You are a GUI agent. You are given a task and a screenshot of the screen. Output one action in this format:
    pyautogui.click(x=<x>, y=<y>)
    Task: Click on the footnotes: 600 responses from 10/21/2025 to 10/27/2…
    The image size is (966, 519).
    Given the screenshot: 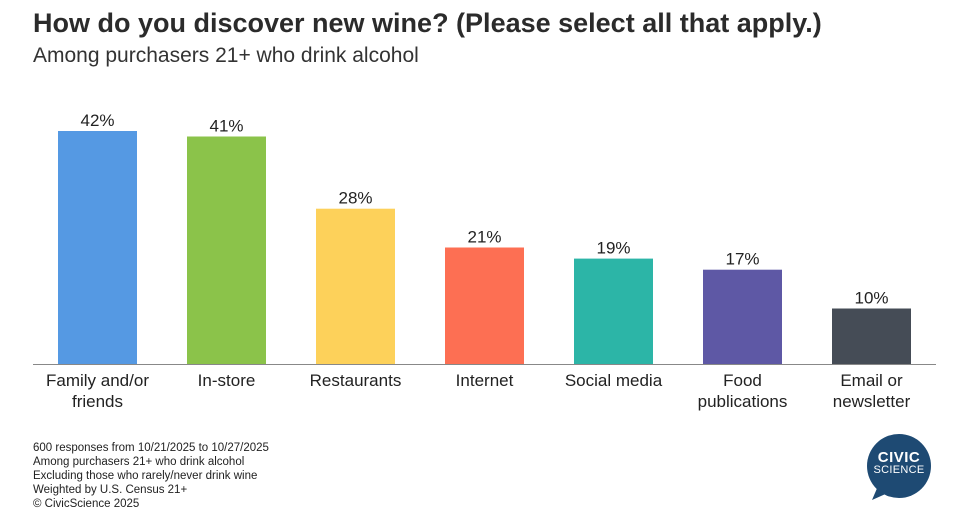 What is the action you would take?
    pyautogui.click(x=151, y=476)
    